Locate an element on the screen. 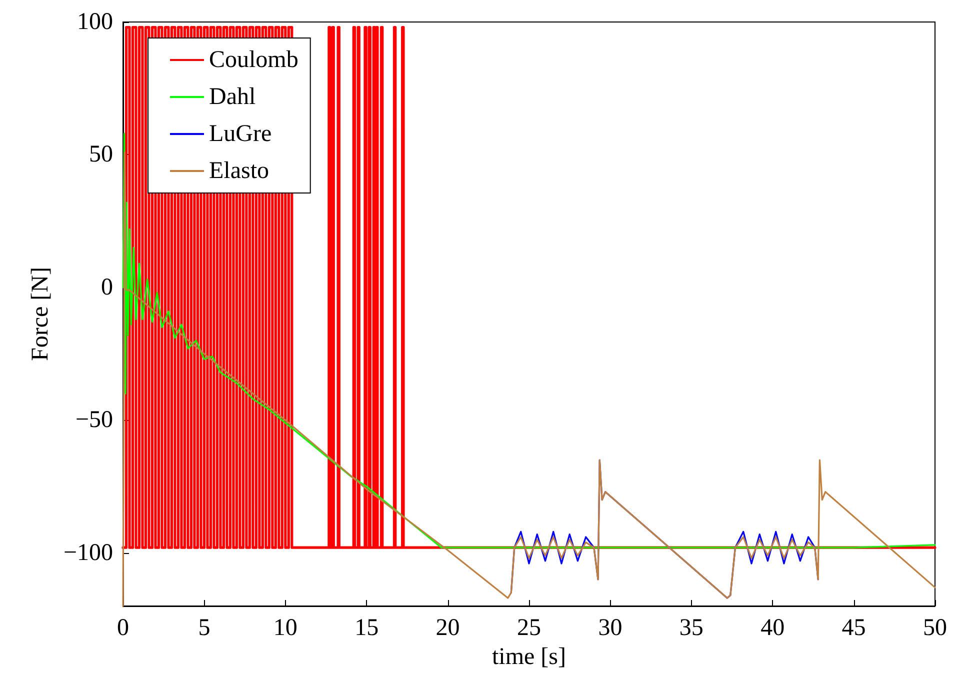  legend-label: Coulomb is located at coordinates (253, 60).